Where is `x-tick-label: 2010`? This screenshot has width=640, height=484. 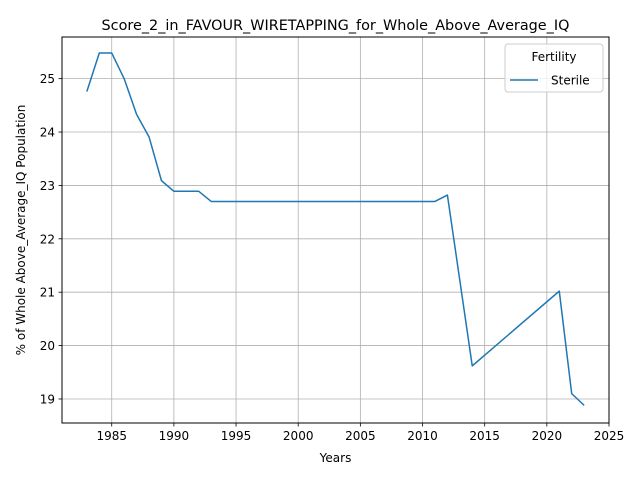 x-tick-label: 2010 is located at coordinates (422, 436).